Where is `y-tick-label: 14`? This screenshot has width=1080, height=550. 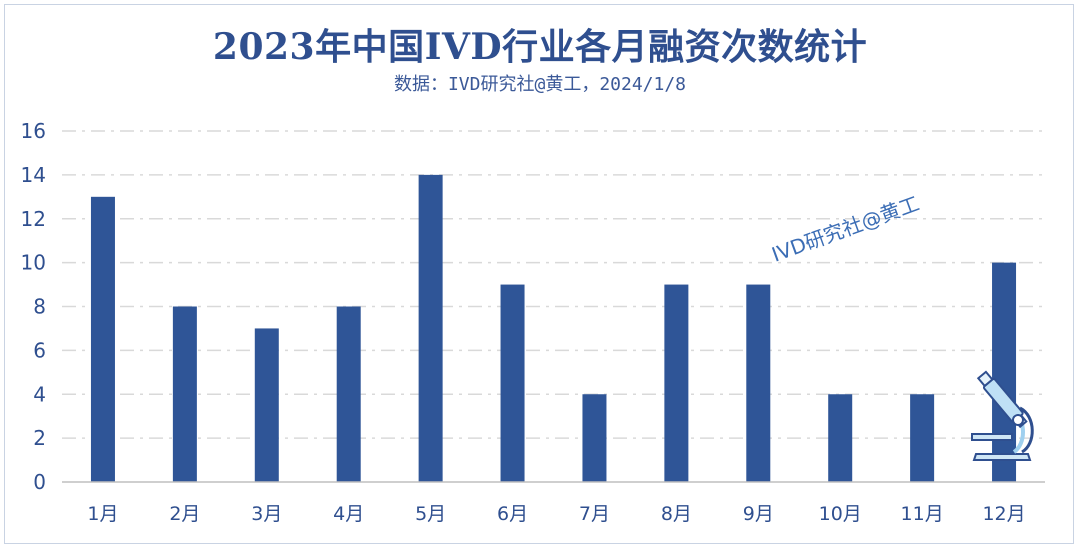 y-tick-label: 14 is located at coordinates (33, 175).